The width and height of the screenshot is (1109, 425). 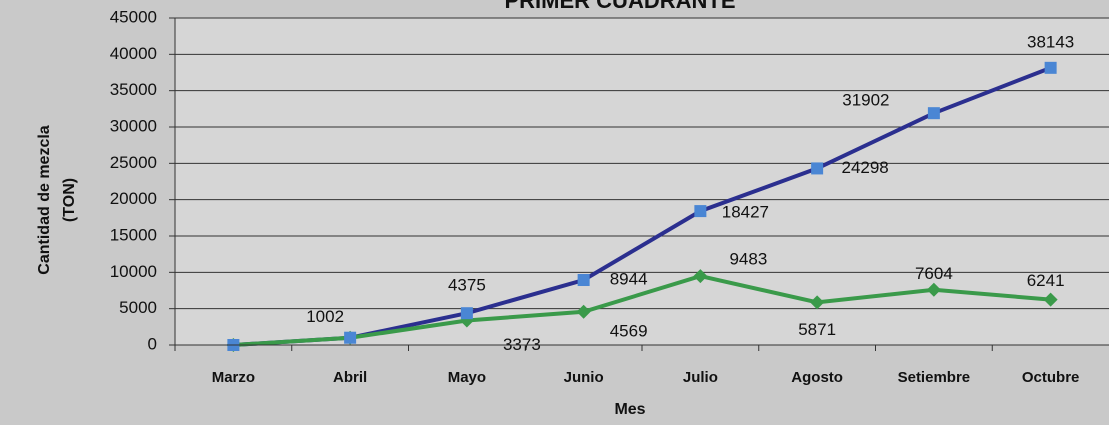 What do you see at coordinates (1051, 377) in the screenshot?
I see `x-tick-label: Octubre` at bounding box center [1051, 377].